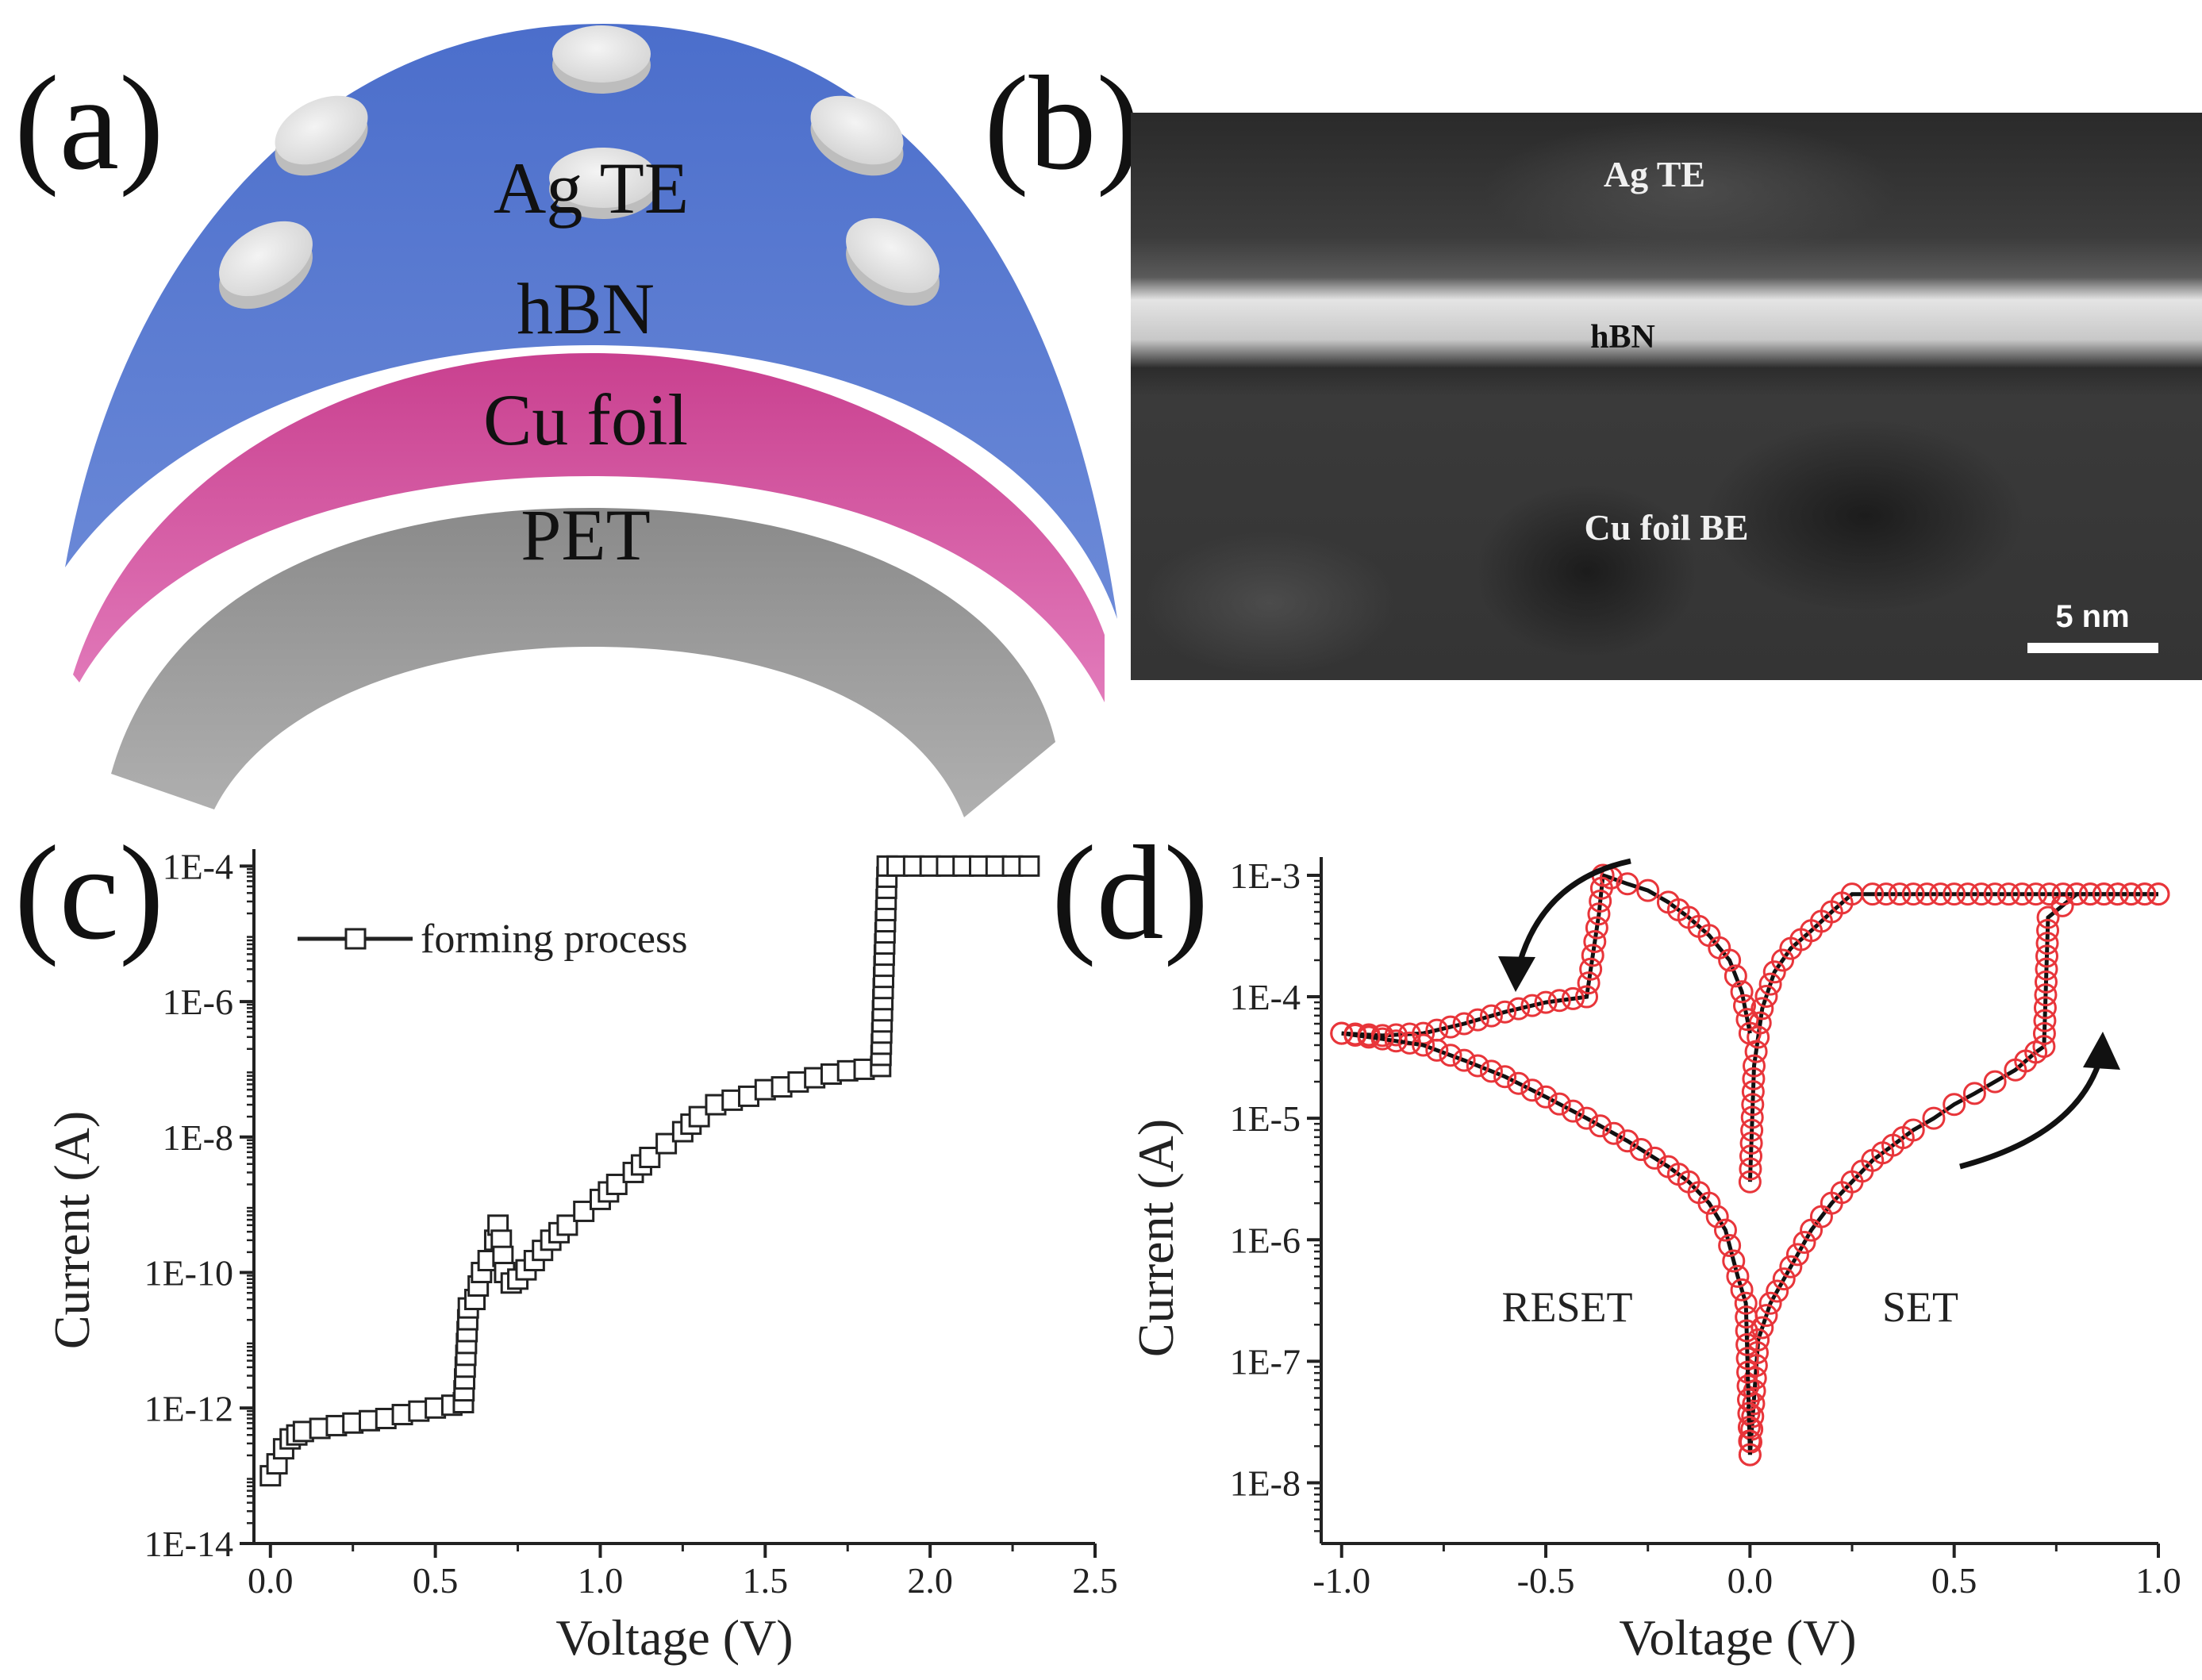 The image size is (2202, 1680). Describe the element at coordinates (1952, 1037) in the screenshot. I see `series-line` at that location.